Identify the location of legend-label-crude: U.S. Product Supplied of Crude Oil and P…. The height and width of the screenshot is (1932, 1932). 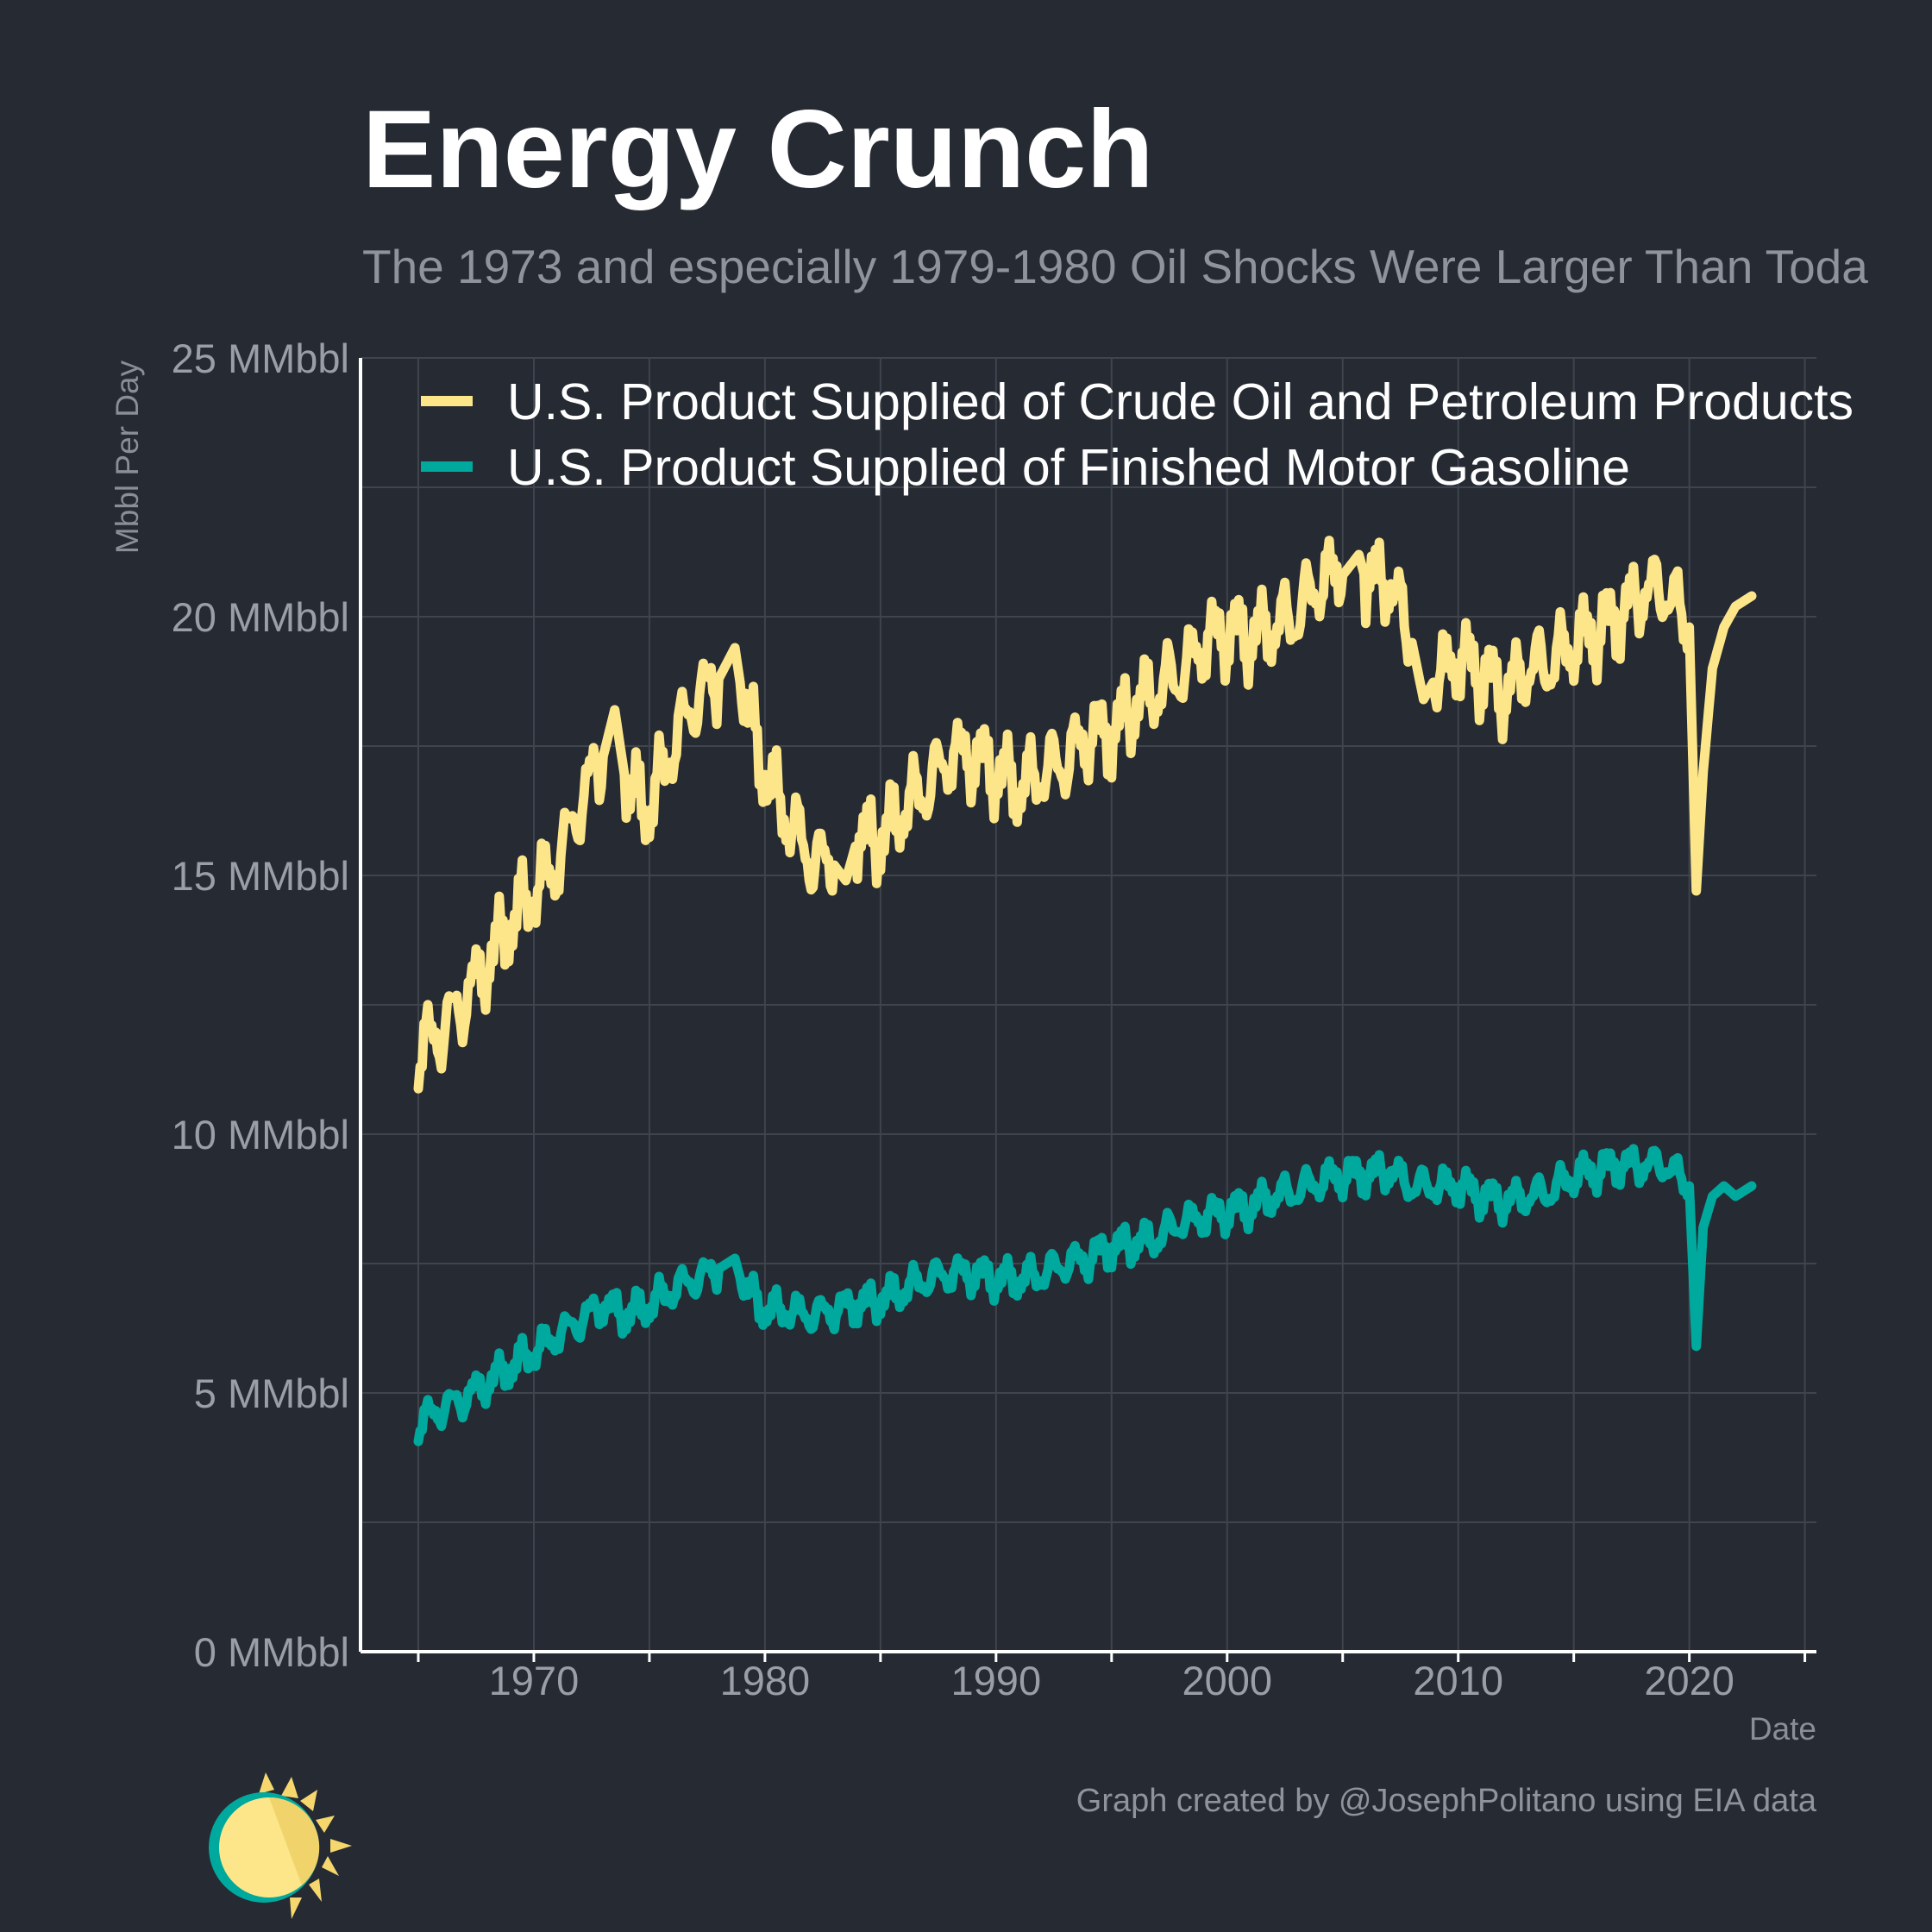
(1180, 402).